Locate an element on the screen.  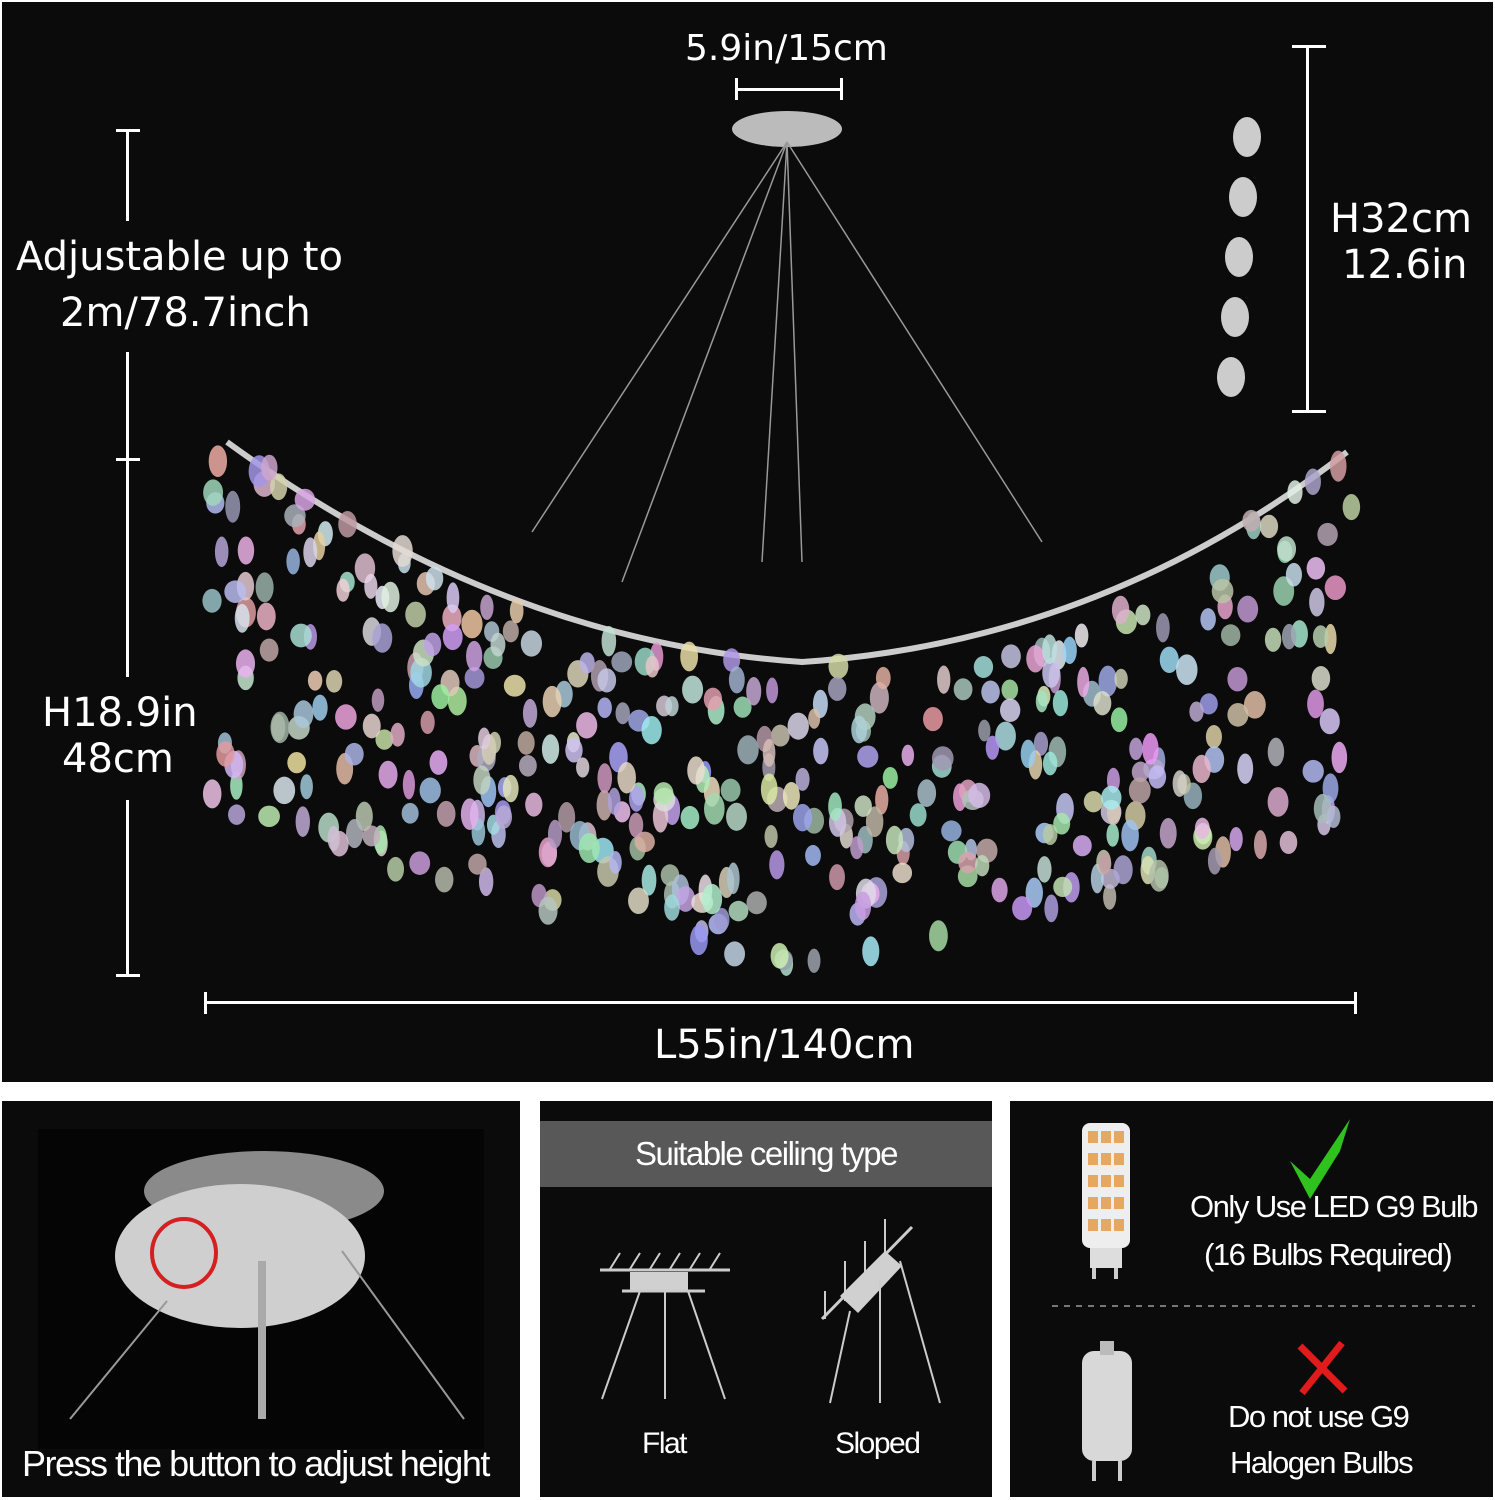
ceiling-type-panel: Suitable ceiling type Flat Sloped is located at coordinates (766, 1299).